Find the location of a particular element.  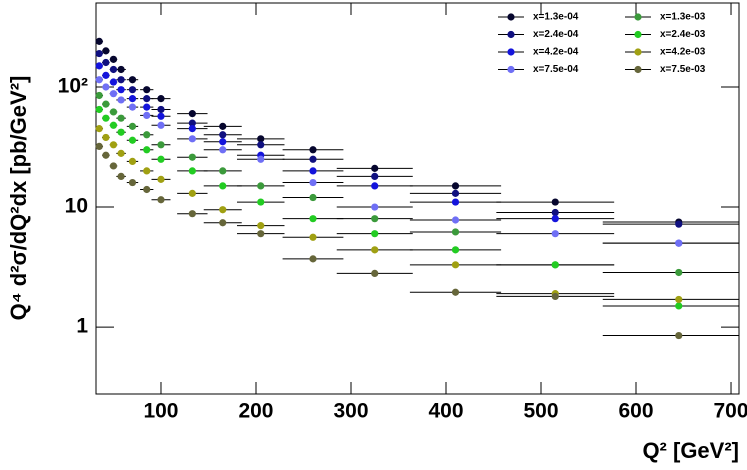

y-tick-label: 10² is located at coordinates (73, 86).